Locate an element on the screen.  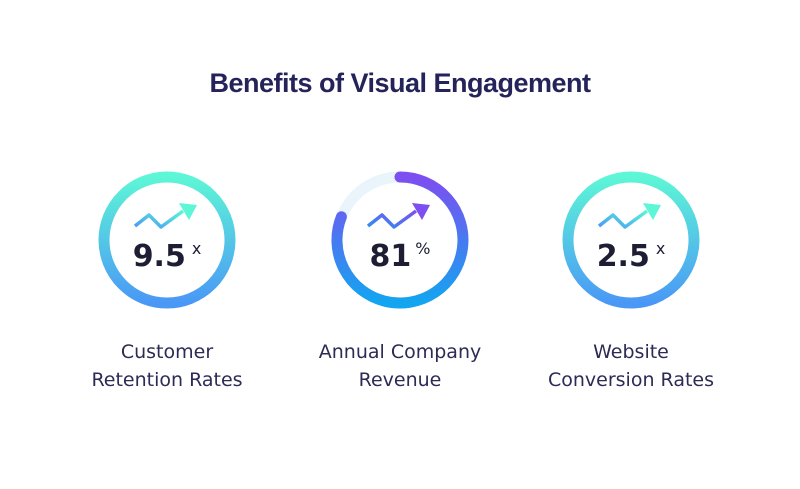
stat-value: 2.5 x is located at coordinates (631, 256).